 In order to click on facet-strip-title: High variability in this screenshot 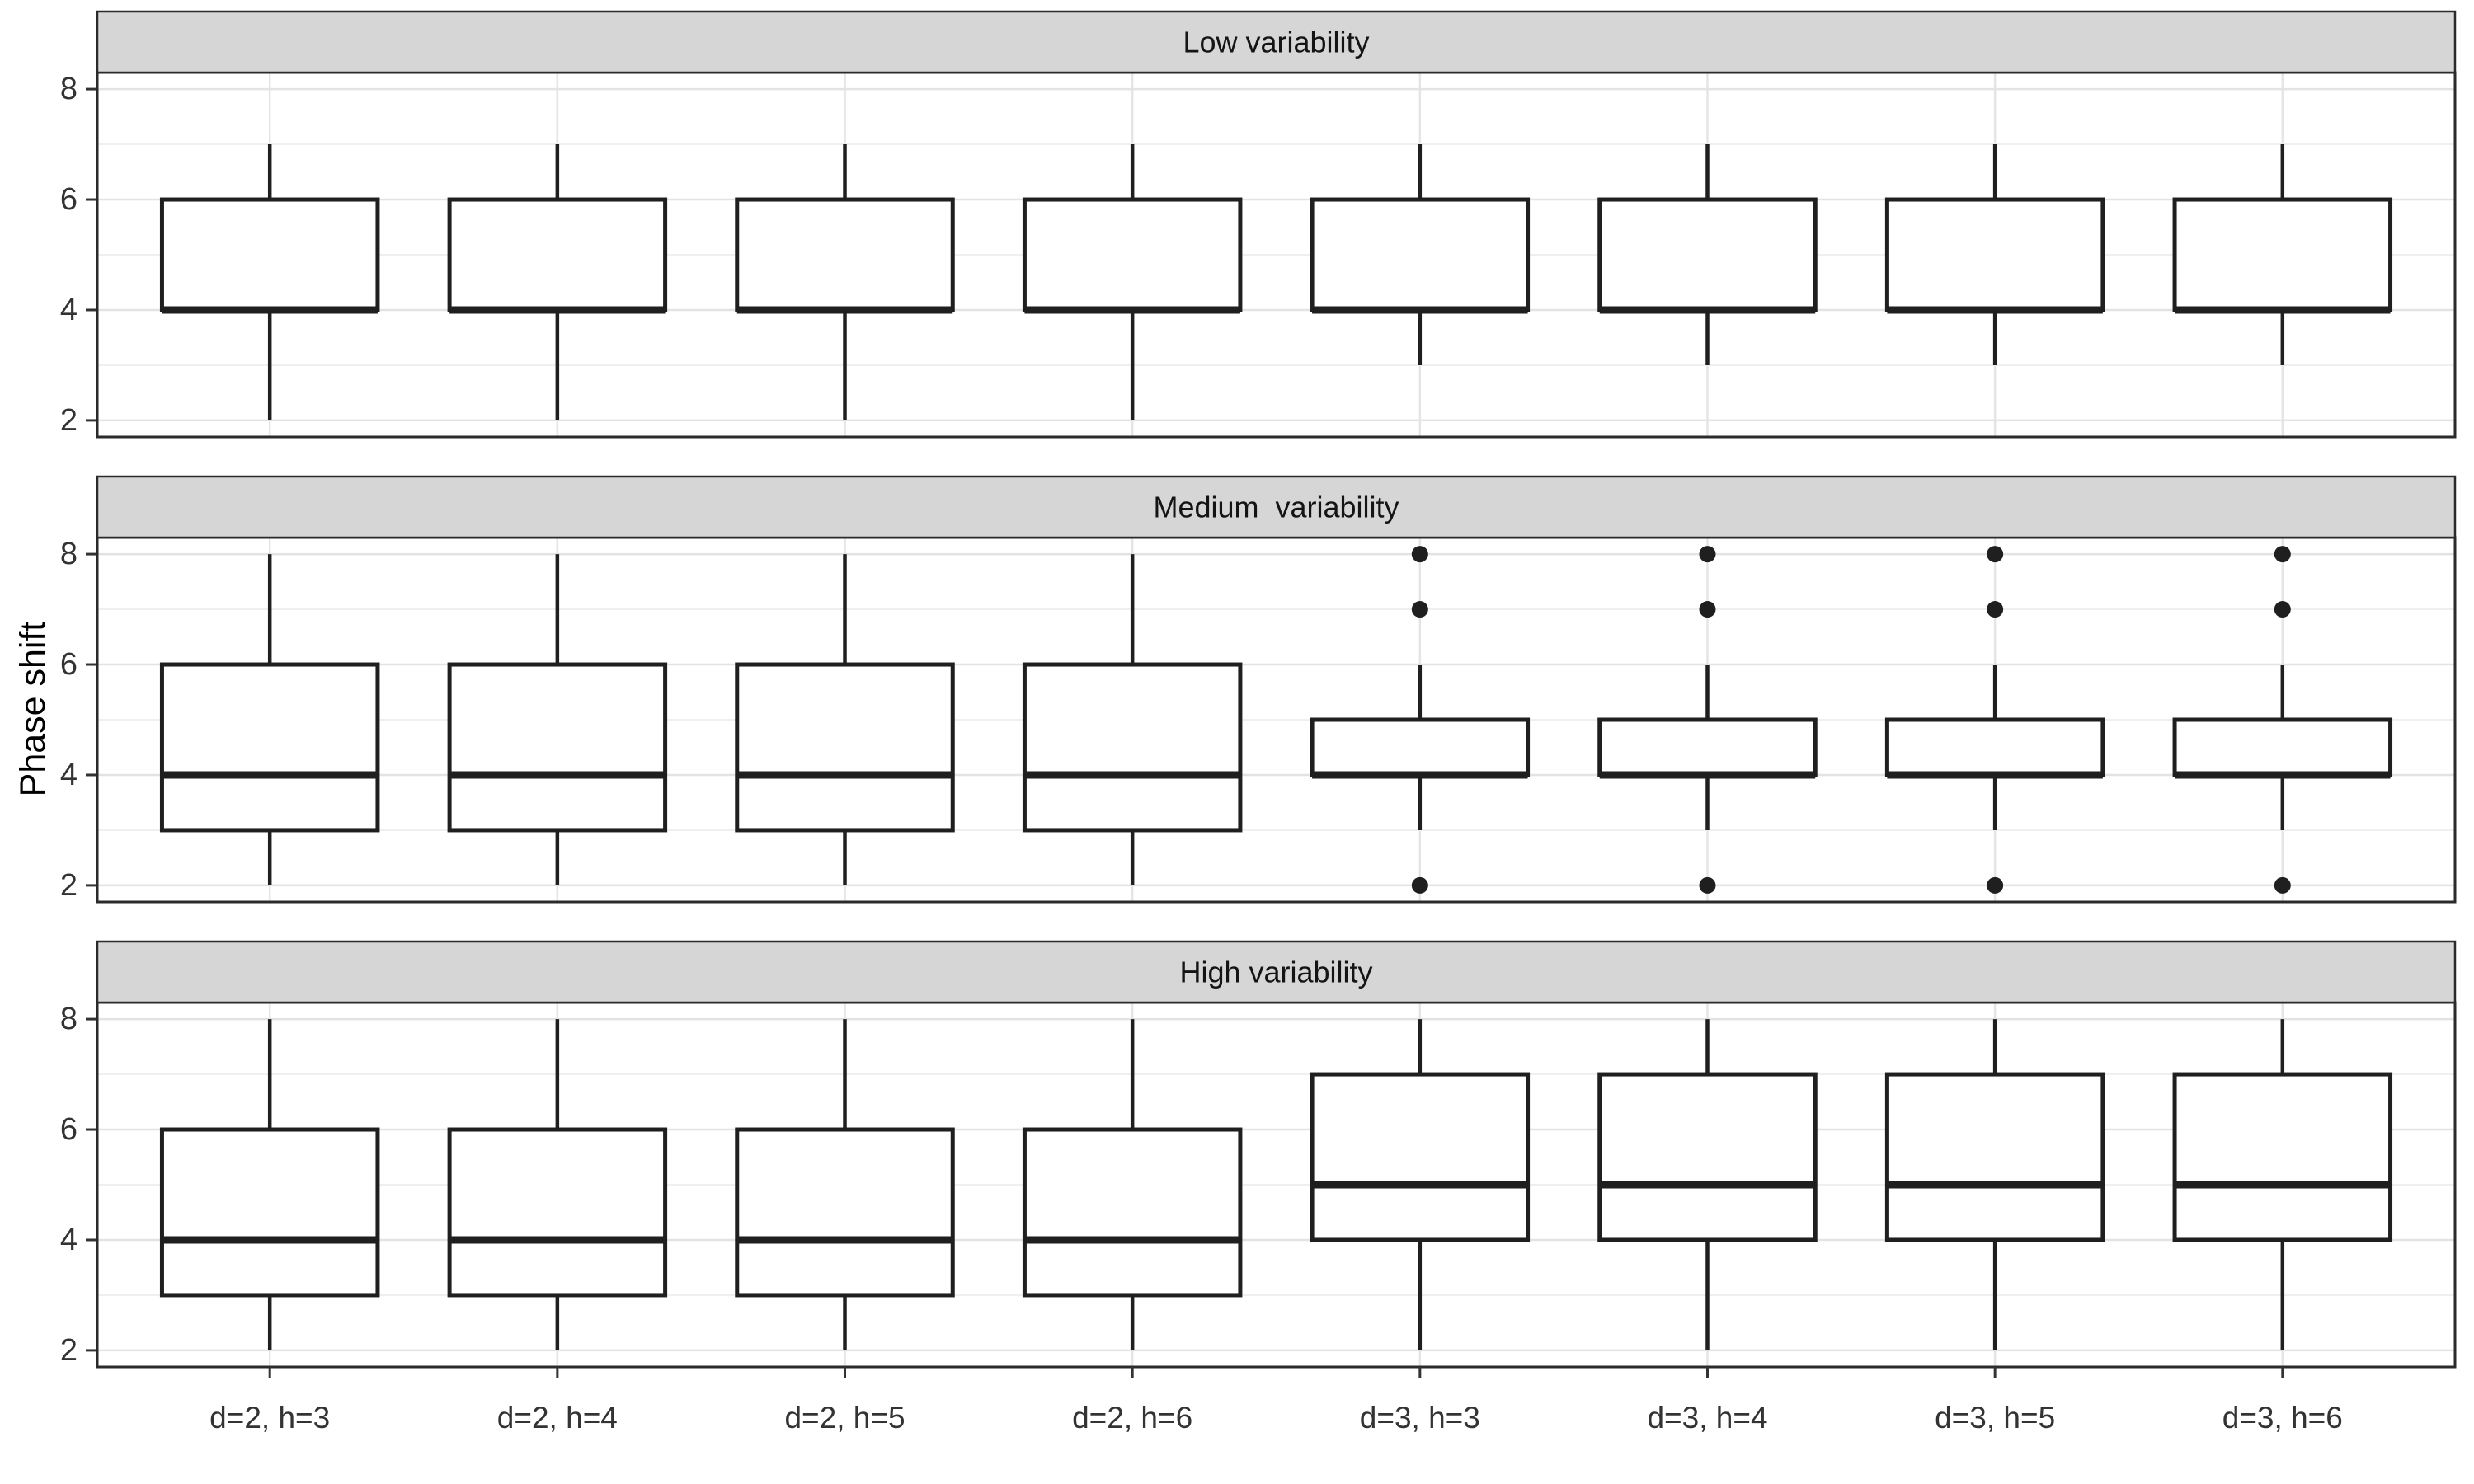, I will do `click(1275, 973)`.